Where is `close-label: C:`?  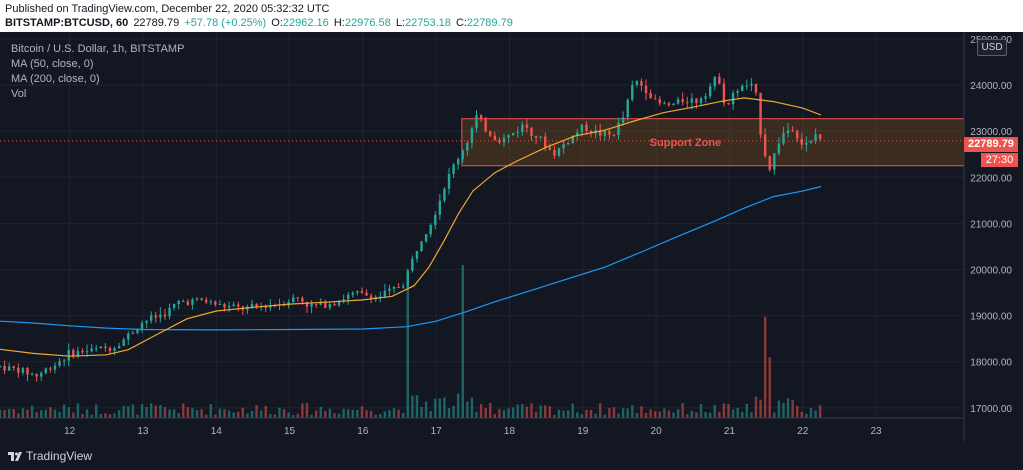
close-label: C: is located at coordinates (461, 23).